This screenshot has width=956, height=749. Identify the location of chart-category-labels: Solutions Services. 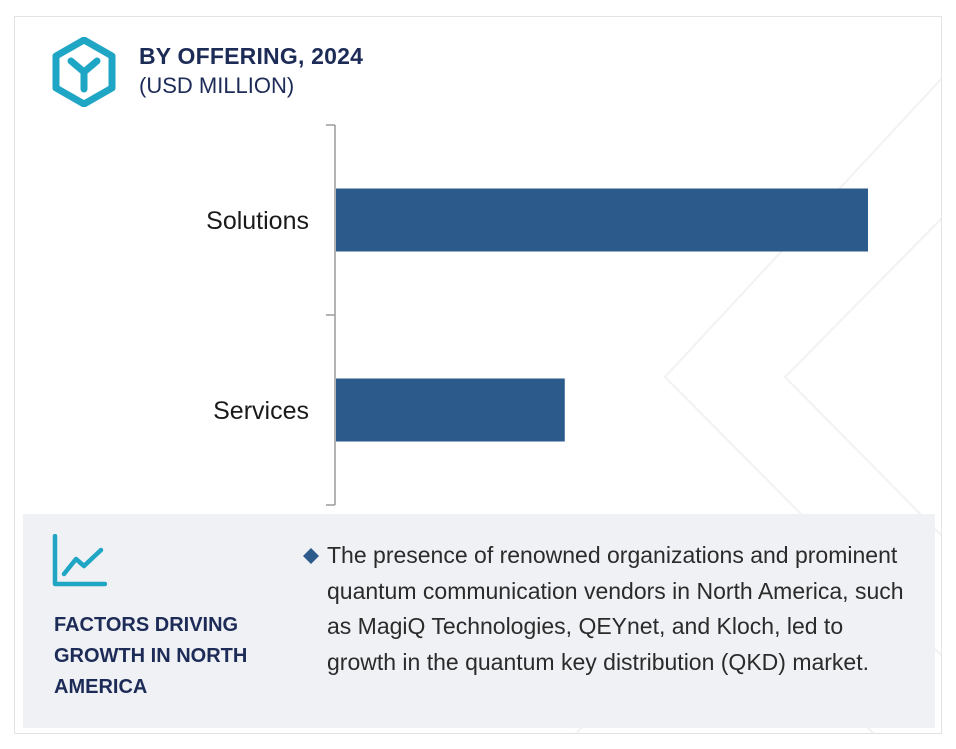
(257, 316).